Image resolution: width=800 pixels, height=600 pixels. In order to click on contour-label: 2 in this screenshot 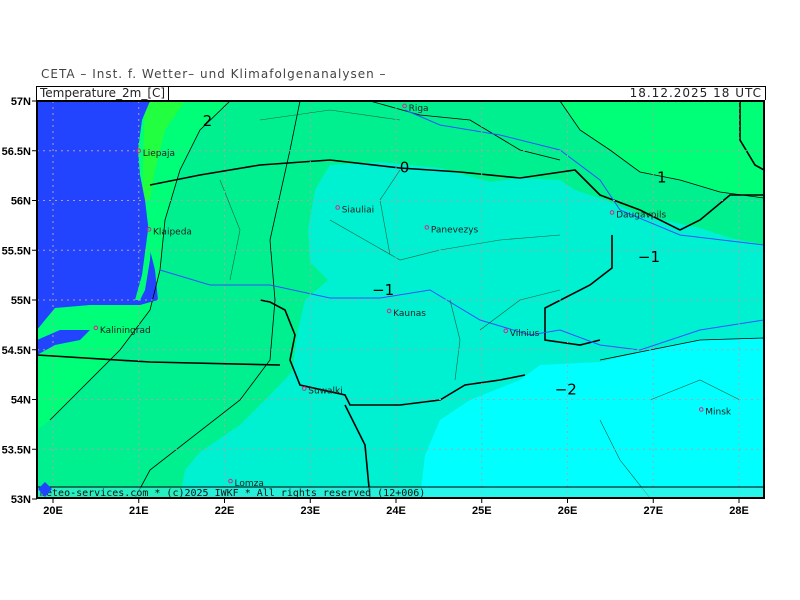, I will do `click(208, 121)`.